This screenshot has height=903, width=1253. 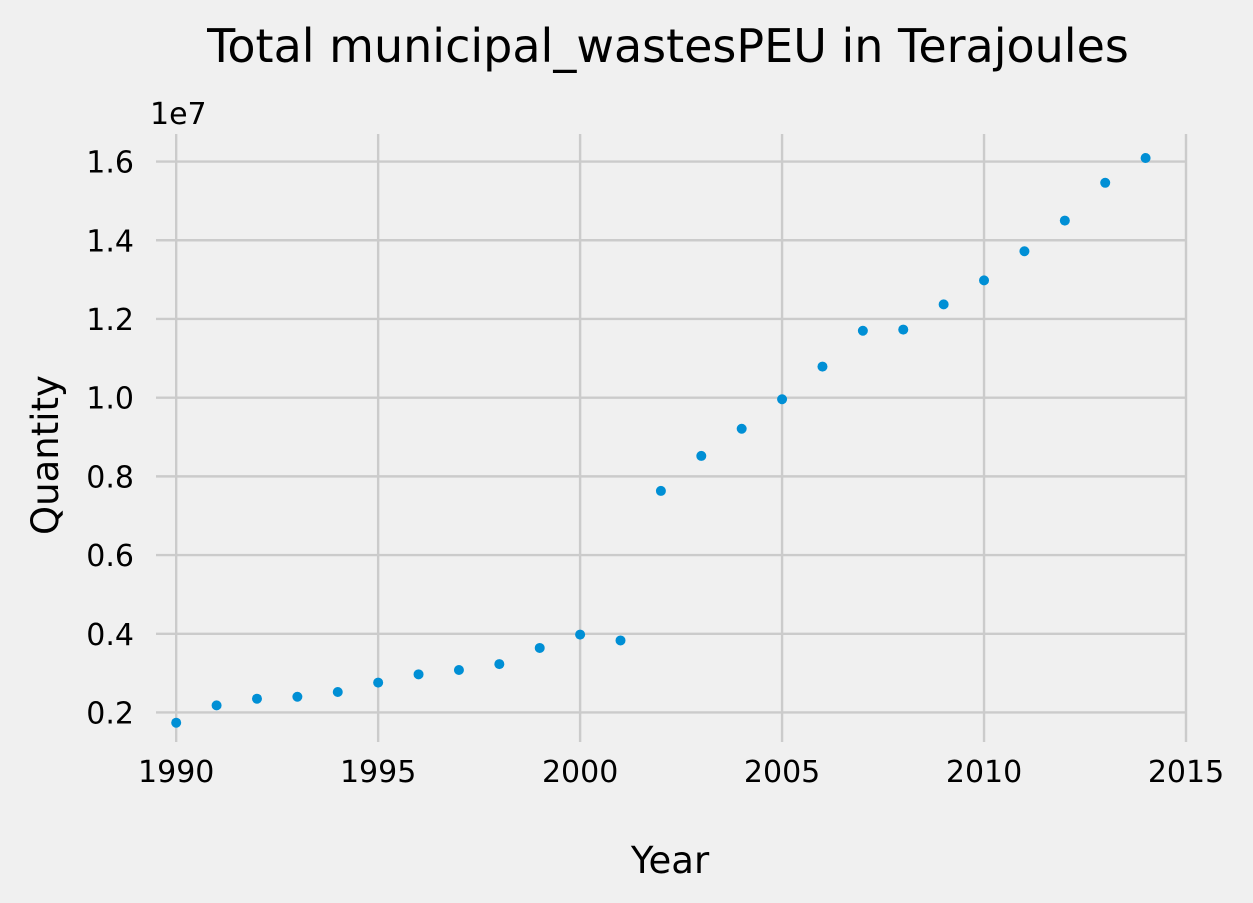 I want to click on y-tick-label-3: 0.8, so click(x=110, y=477).